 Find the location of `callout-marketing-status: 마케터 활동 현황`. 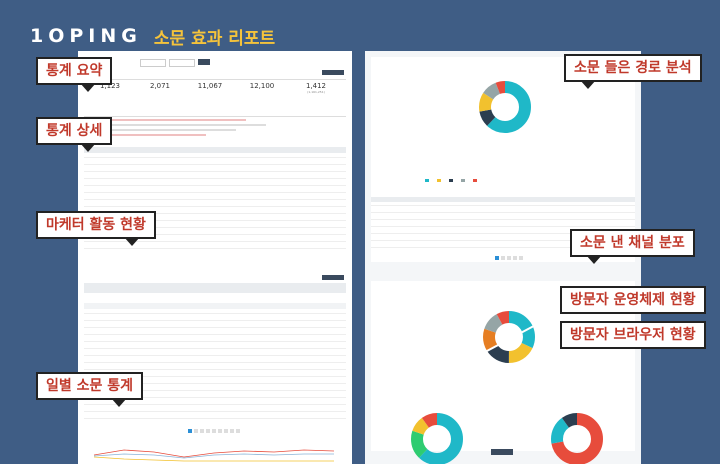

callout-marketing-status: 마케터 활동 현황 is located at coordinates (96, 228).